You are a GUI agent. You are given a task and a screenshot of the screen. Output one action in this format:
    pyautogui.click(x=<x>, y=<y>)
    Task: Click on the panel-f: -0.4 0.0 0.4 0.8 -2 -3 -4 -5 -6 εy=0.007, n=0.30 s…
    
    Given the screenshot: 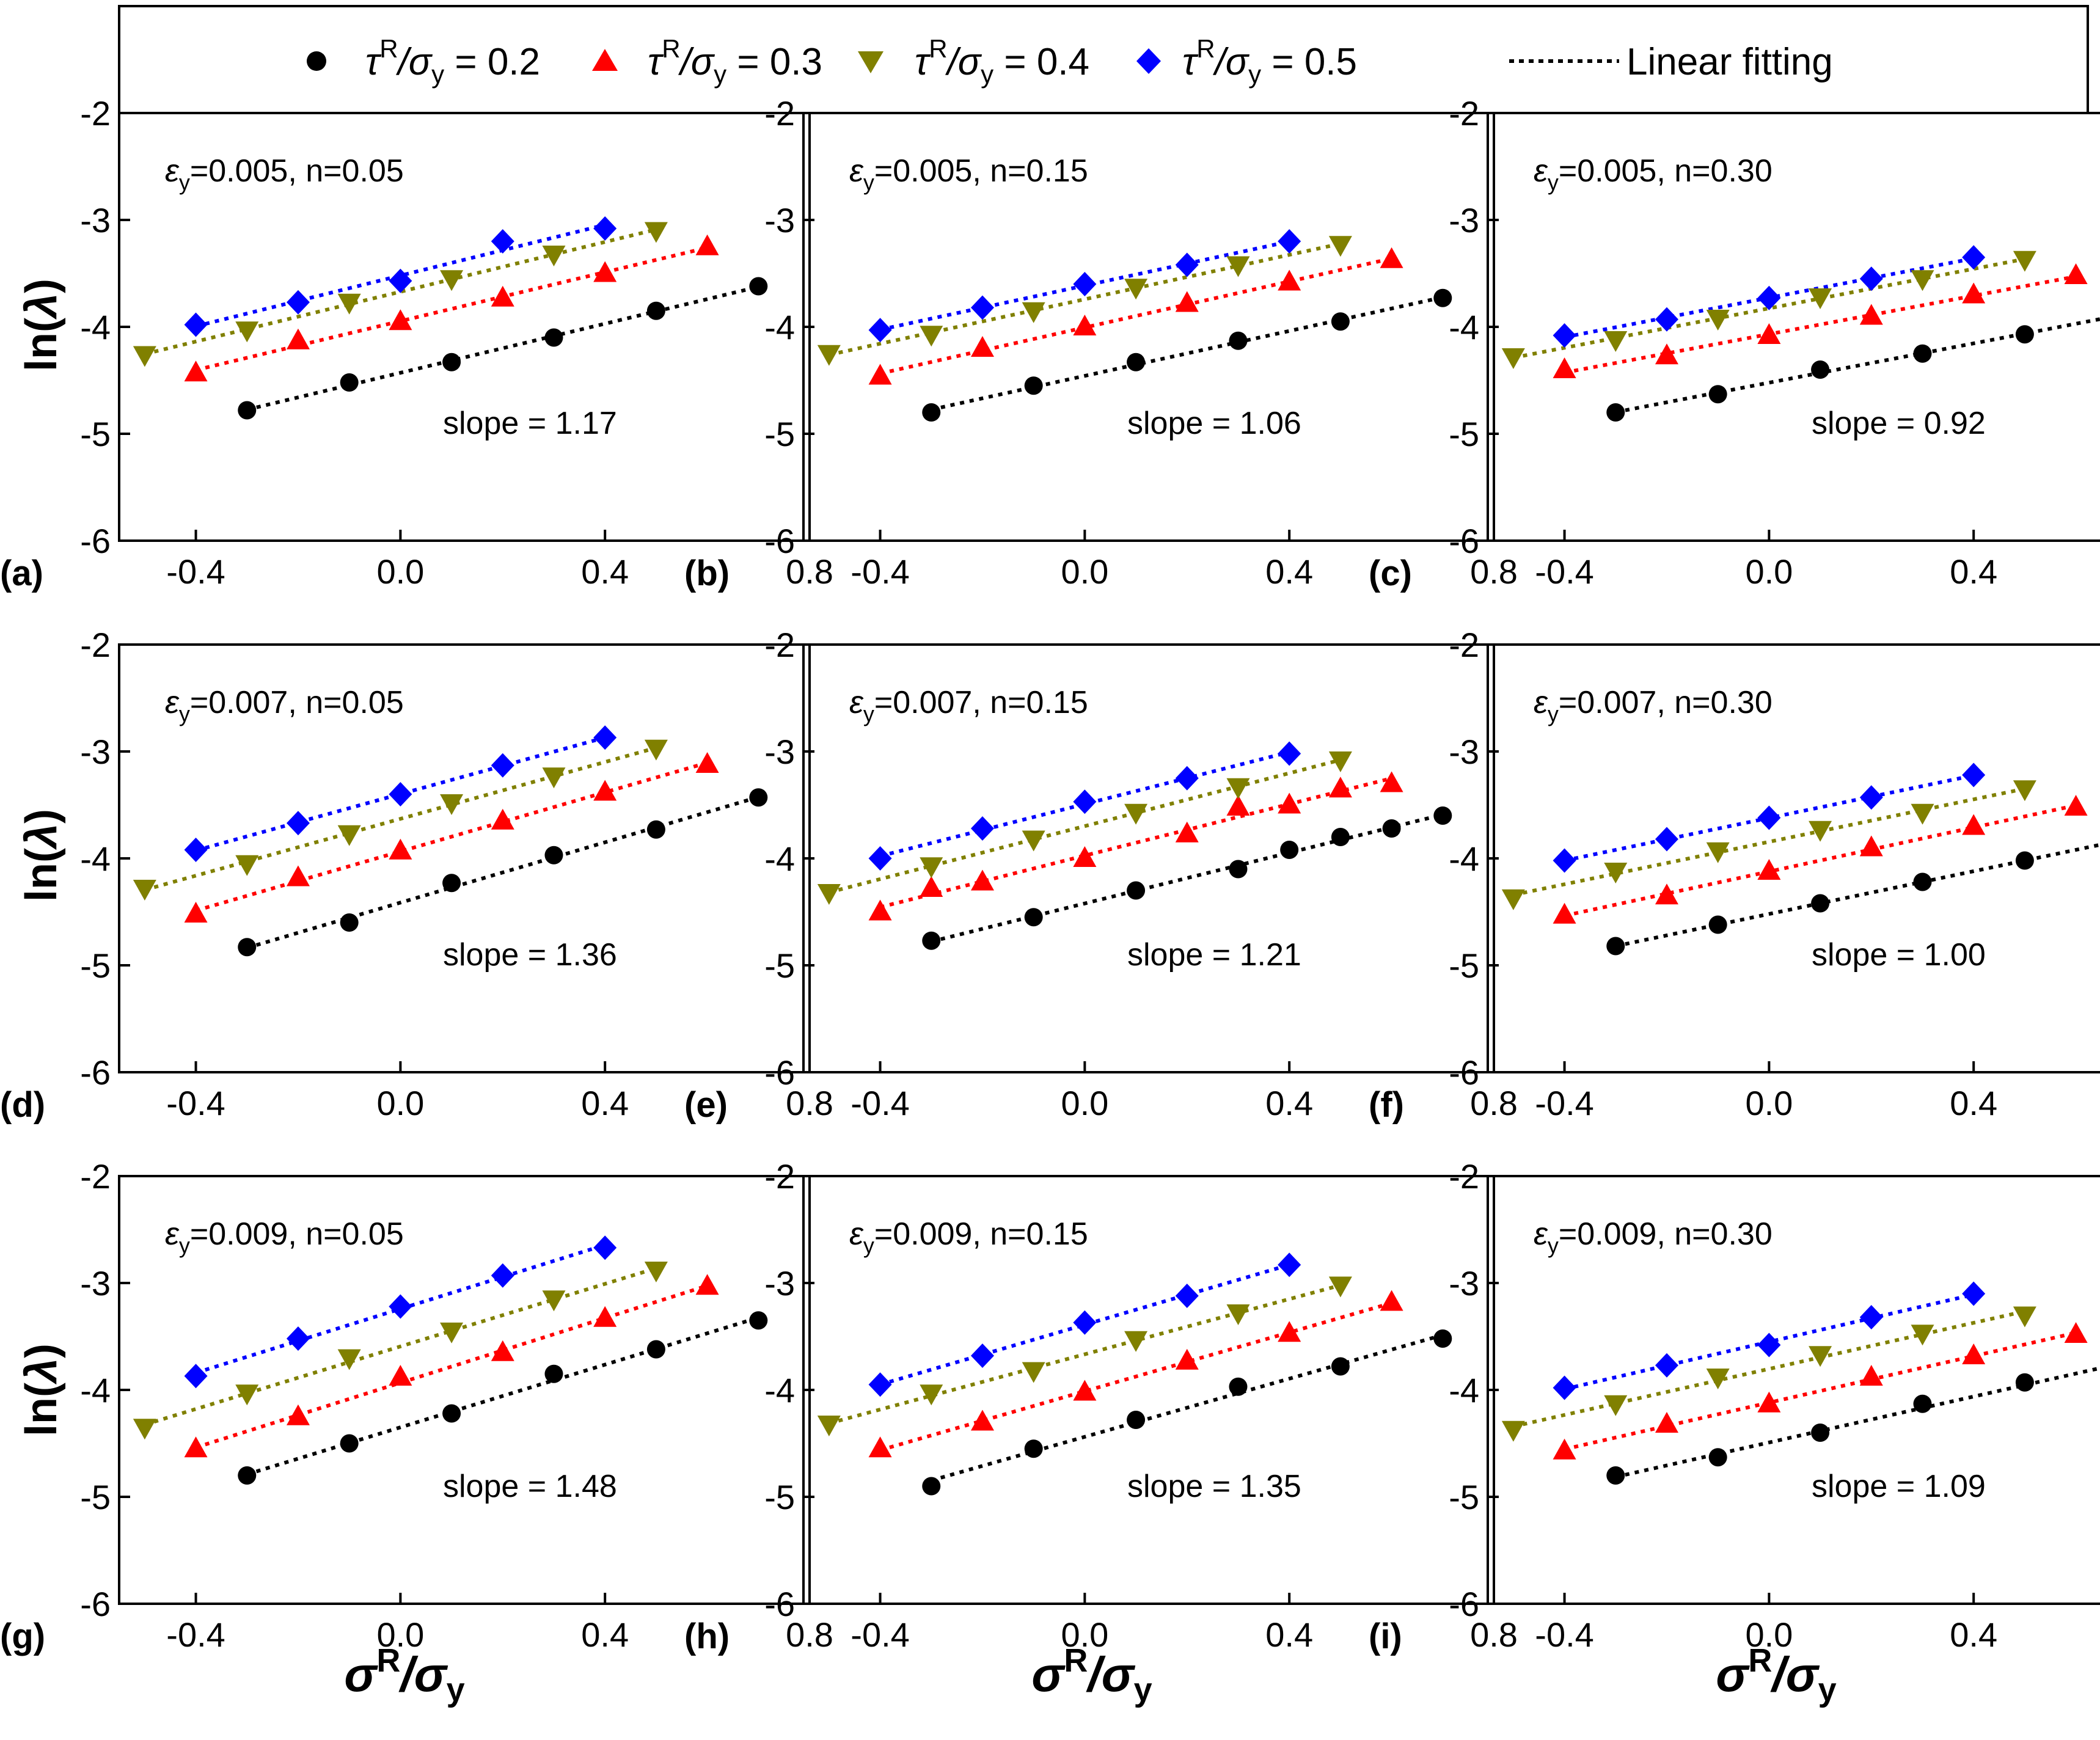 What is the action you would take?
    pyautogui.click(x=1735, y=876)
    